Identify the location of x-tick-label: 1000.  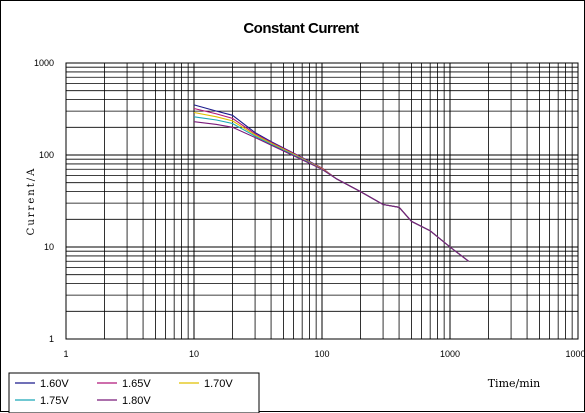
(450, 354).